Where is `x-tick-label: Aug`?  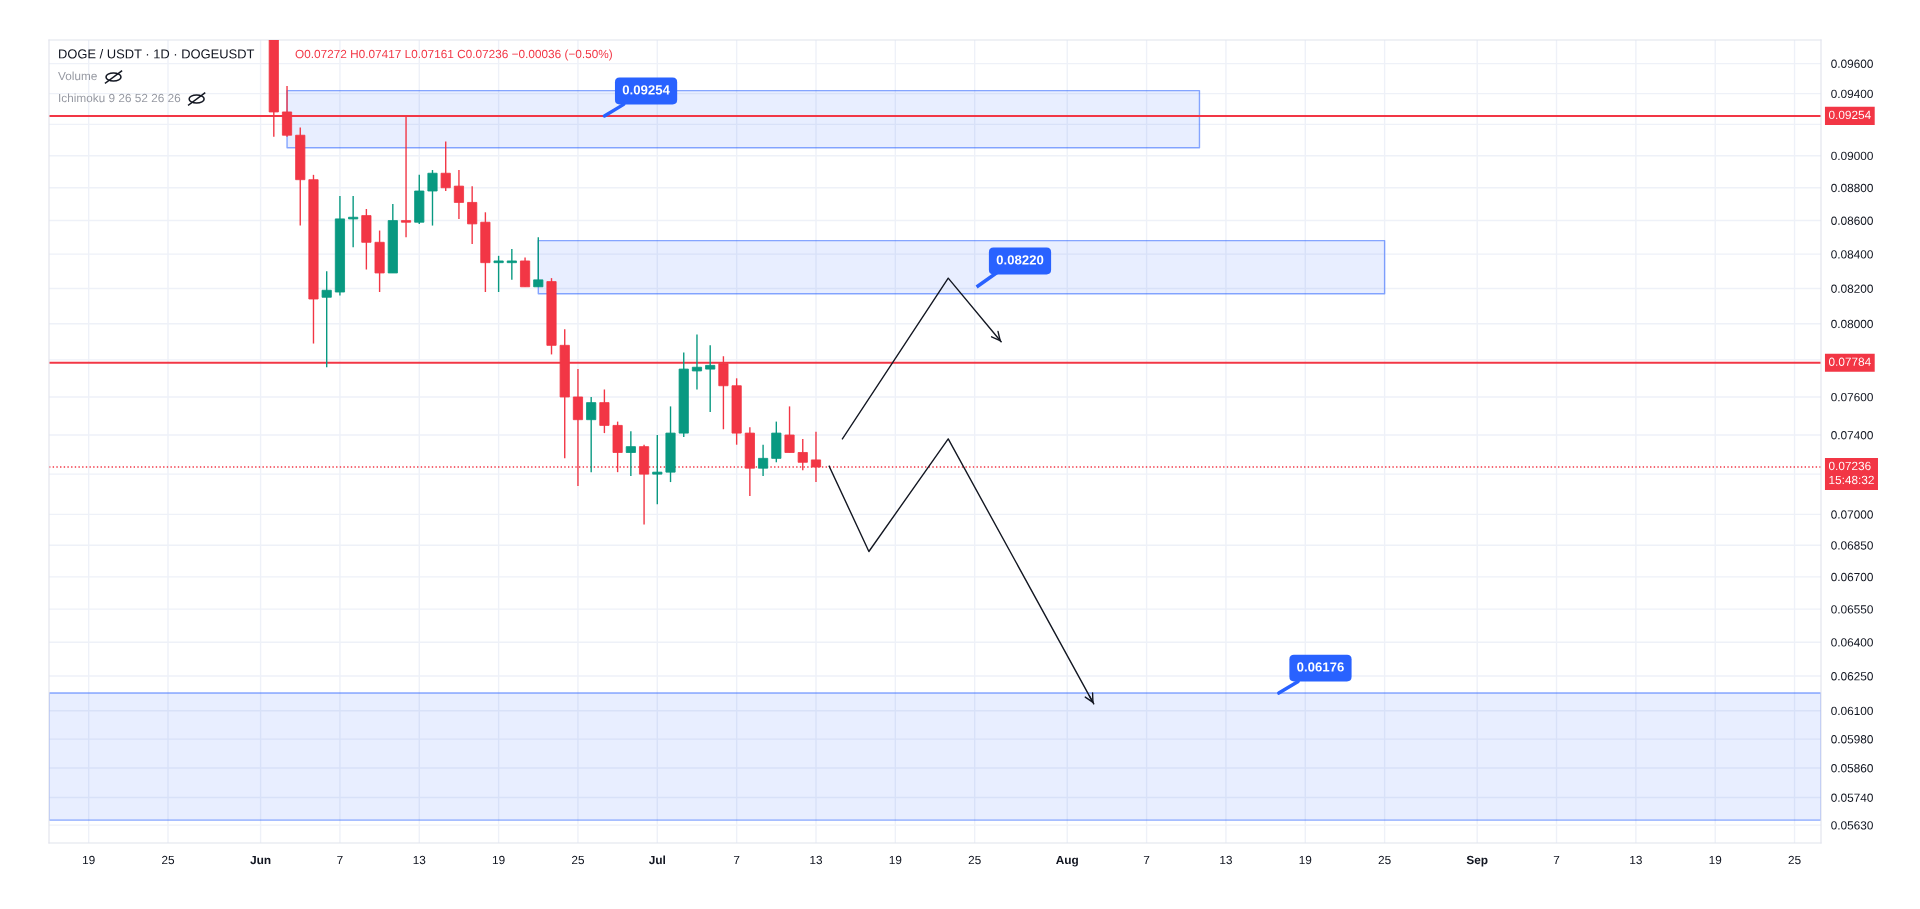
x-tick-label: Aug is located at coordinates (1067, 861).